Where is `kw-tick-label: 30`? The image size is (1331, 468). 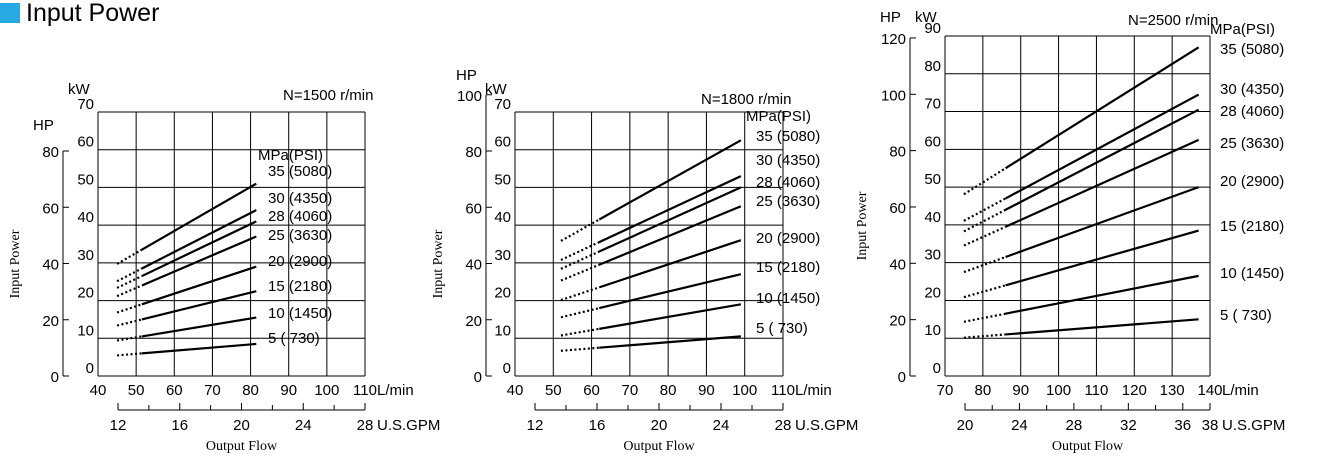
kw-tick-label: 30 is located at coordinates (502, 255).